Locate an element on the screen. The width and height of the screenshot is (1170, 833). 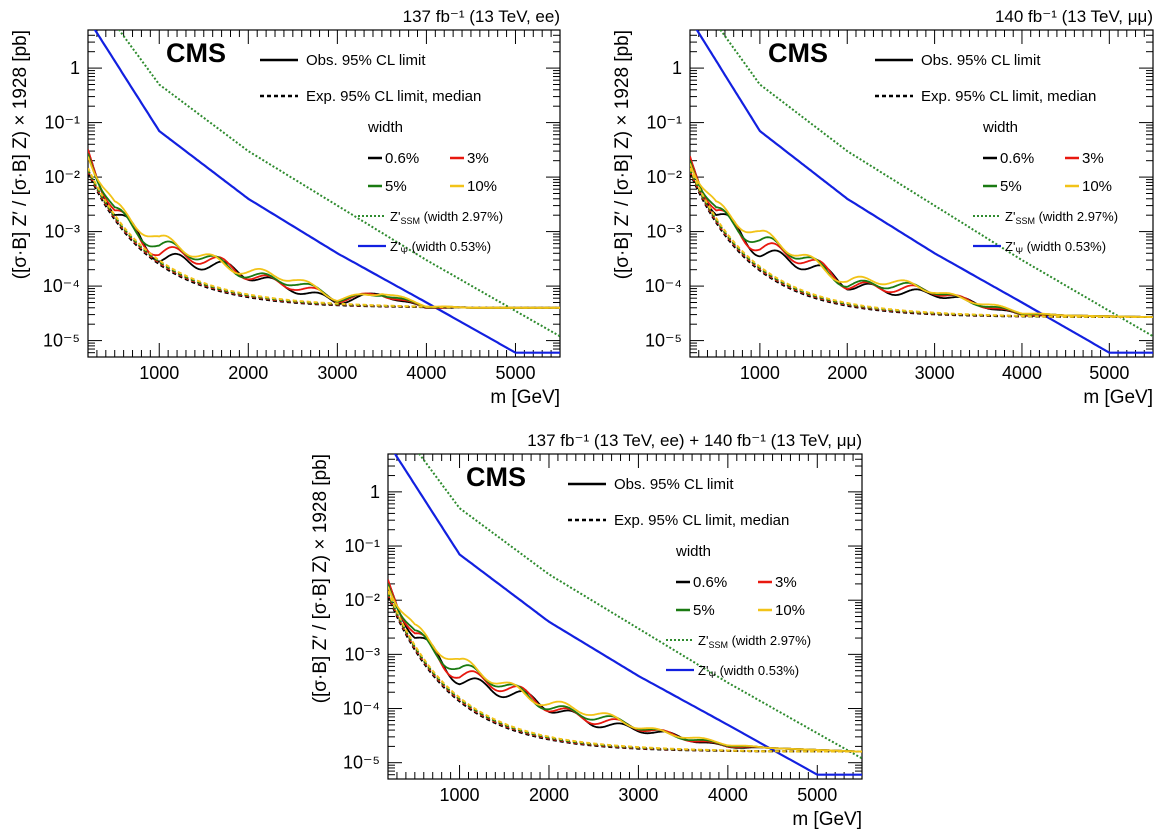
lumi-label: 140 fb⁻¹ (13 TeV, μμ) is located at coordinates (1074, 16).